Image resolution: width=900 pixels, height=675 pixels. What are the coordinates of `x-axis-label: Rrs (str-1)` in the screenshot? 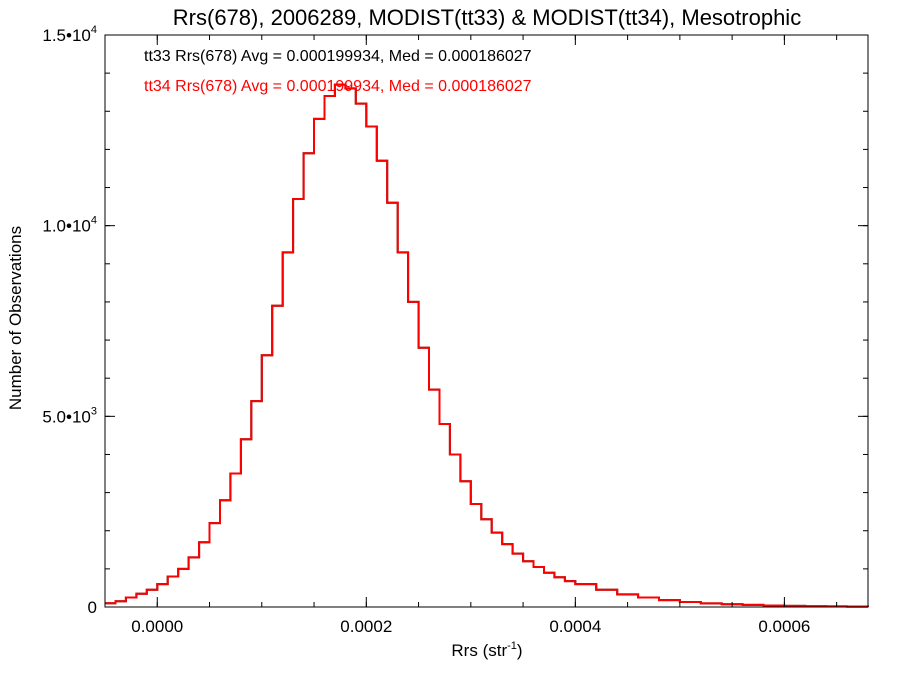 It's located at (486, 650).